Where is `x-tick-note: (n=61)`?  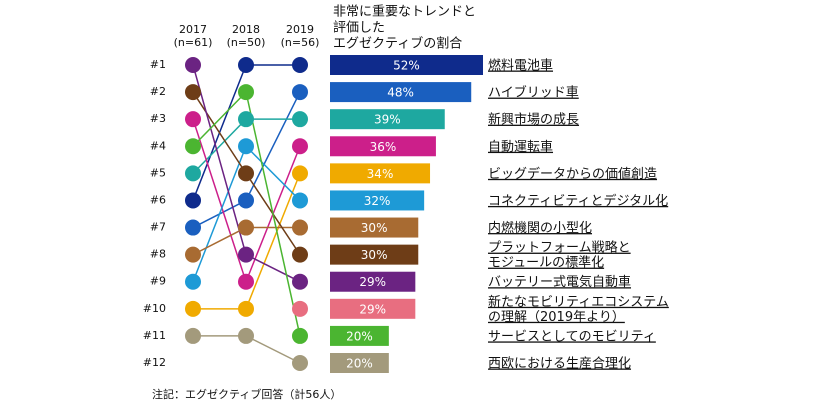
x-tick-note: (n=61) is located at coordinates (193, 42).